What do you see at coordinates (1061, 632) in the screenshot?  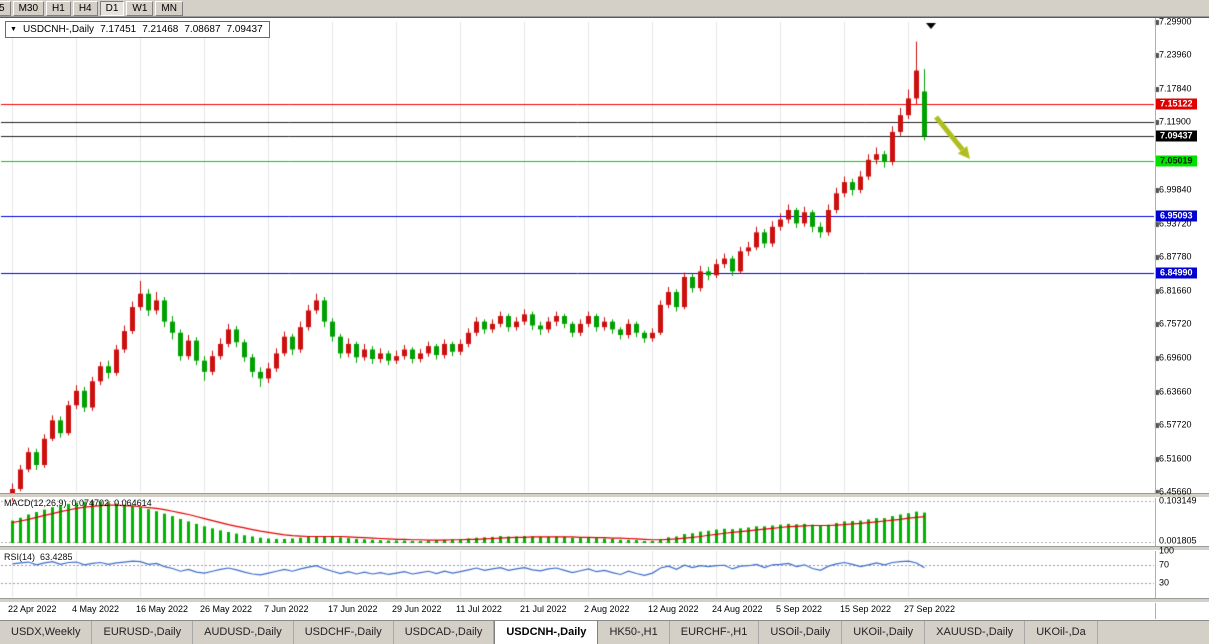 I see `symbol-tab-UKOil-,Da: UKOil-,Da` at bounding box center [1061, 632].